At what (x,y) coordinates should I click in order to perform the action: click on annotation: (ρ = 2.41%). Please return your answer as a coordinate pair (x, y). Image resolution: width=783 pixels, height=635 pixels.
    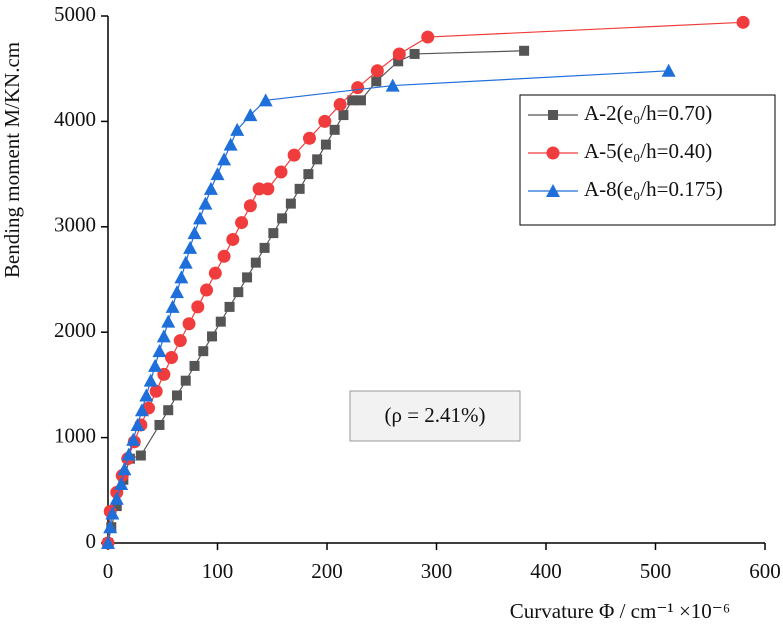
    Looking at the image, I should click on (434, 415).